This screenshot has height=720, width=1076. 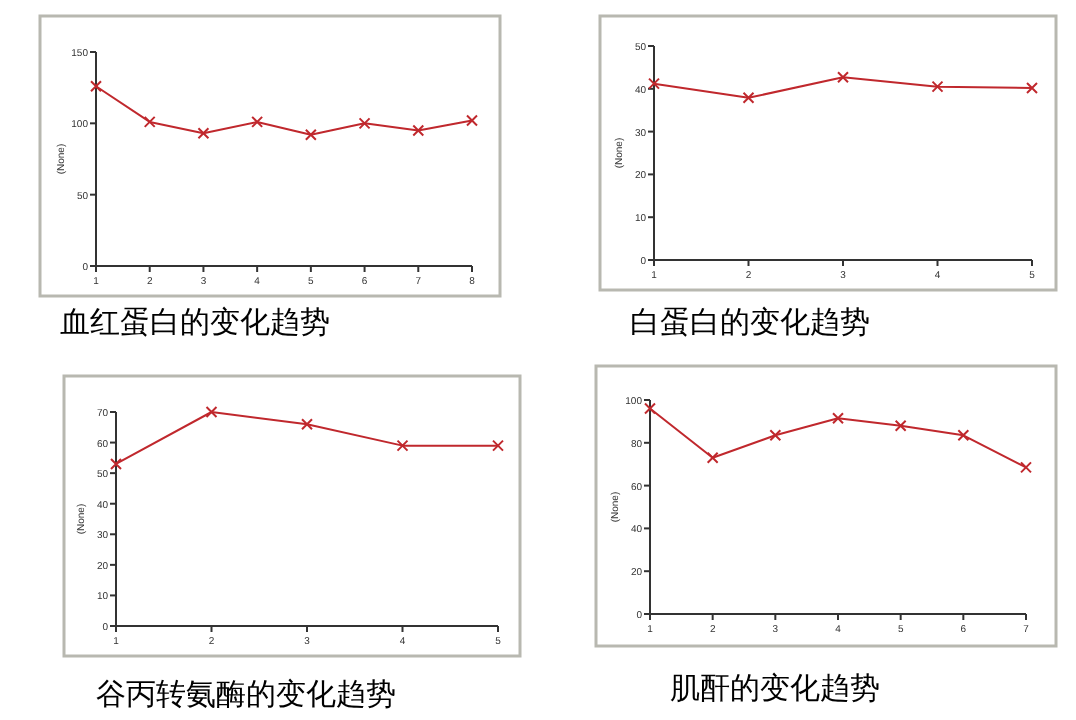 What do you see at coordinates (246, 695) in the screenshot?
I see `text: 谷丙转氨酶的变化趋势` at bounding box center [246, 695].